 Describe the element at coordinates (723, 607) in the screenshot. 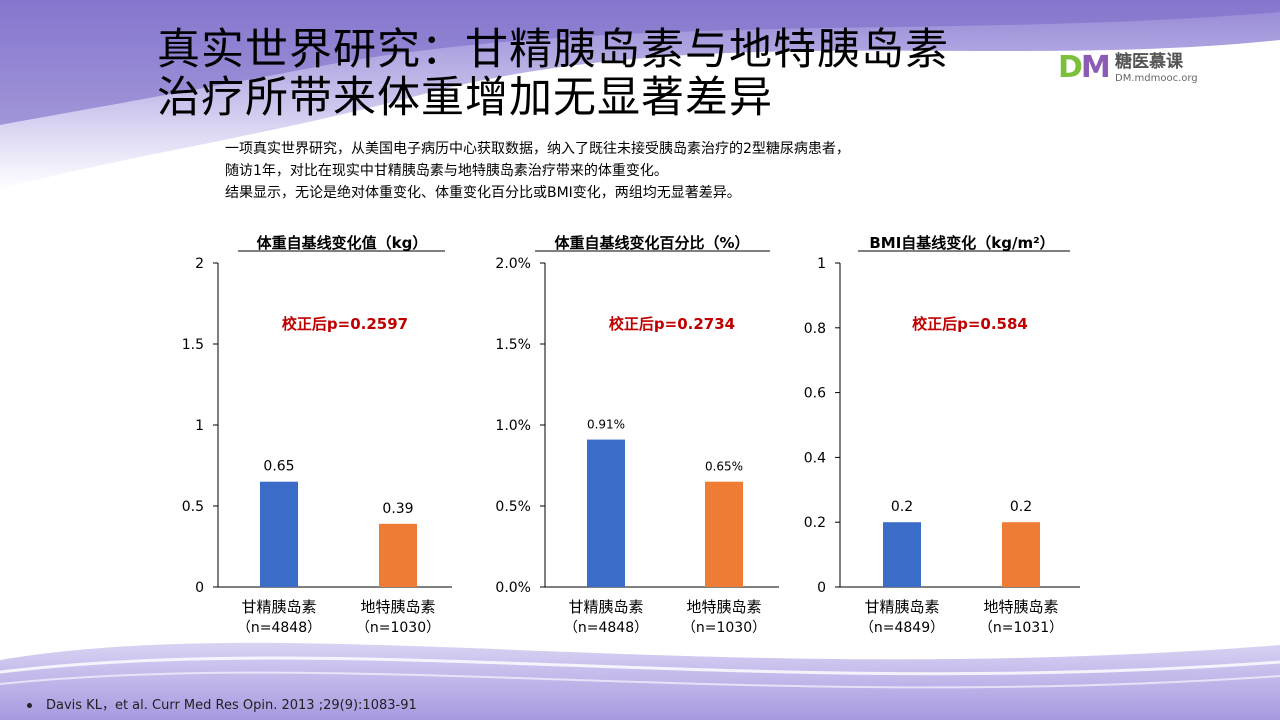

I see `x-category-label-2-2: 地特胰岛素` at that location.